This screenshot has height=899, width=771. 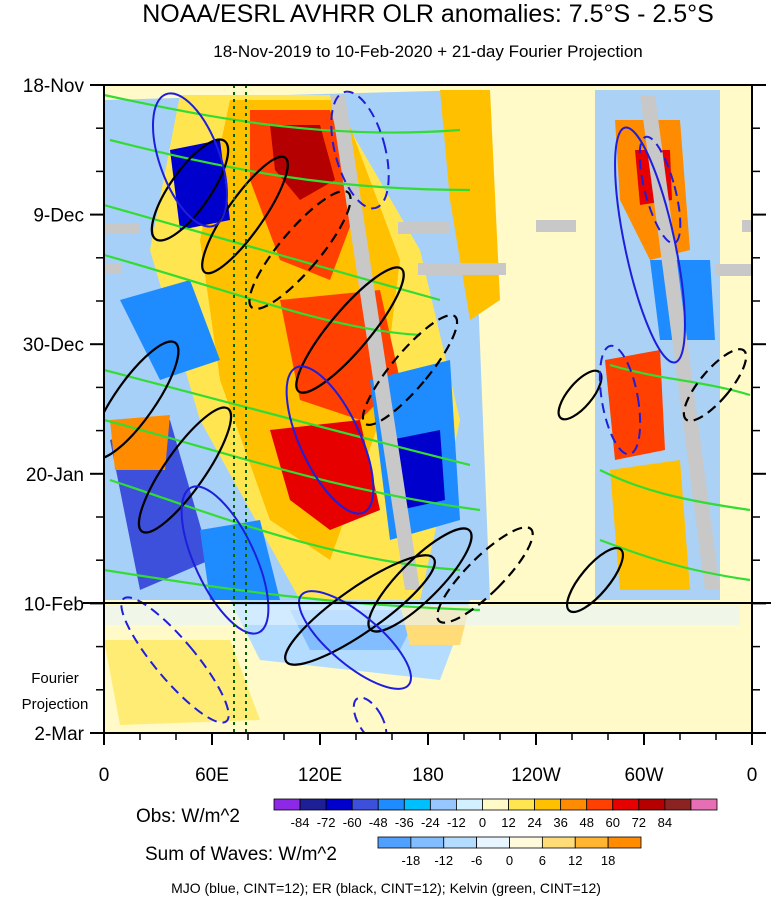 What do you see at coordinates (586, 822) in the screenshot?
I see `obs-level-label: 48` at bounding box center [586, 822].